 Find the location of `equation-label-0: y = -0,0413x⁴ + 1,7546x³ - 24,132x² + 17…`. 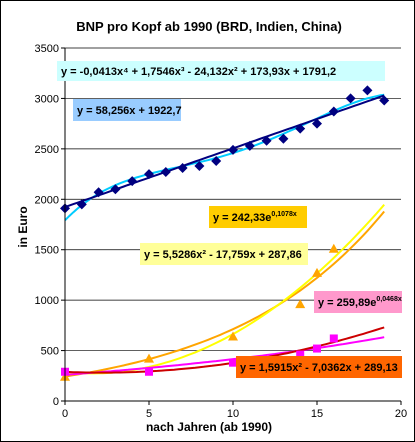

equation-label-0: y = -0,0413x⁴ + 1,7546x³ - 24,132x² + 17… is located at coordinates (221, 71).